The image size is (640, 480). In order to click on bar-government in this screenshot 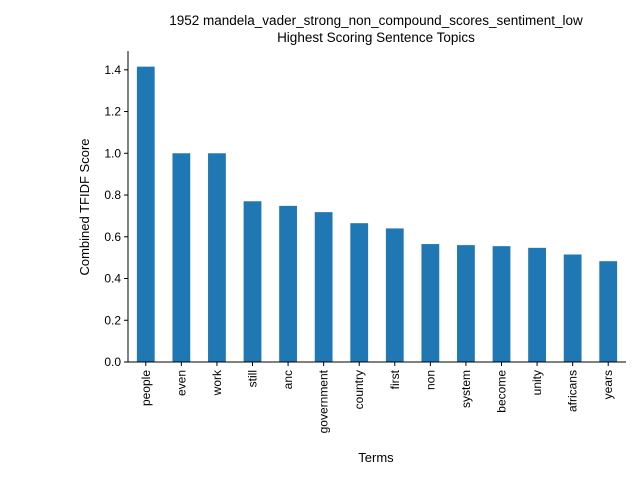, I will do `click(323, 287)`.